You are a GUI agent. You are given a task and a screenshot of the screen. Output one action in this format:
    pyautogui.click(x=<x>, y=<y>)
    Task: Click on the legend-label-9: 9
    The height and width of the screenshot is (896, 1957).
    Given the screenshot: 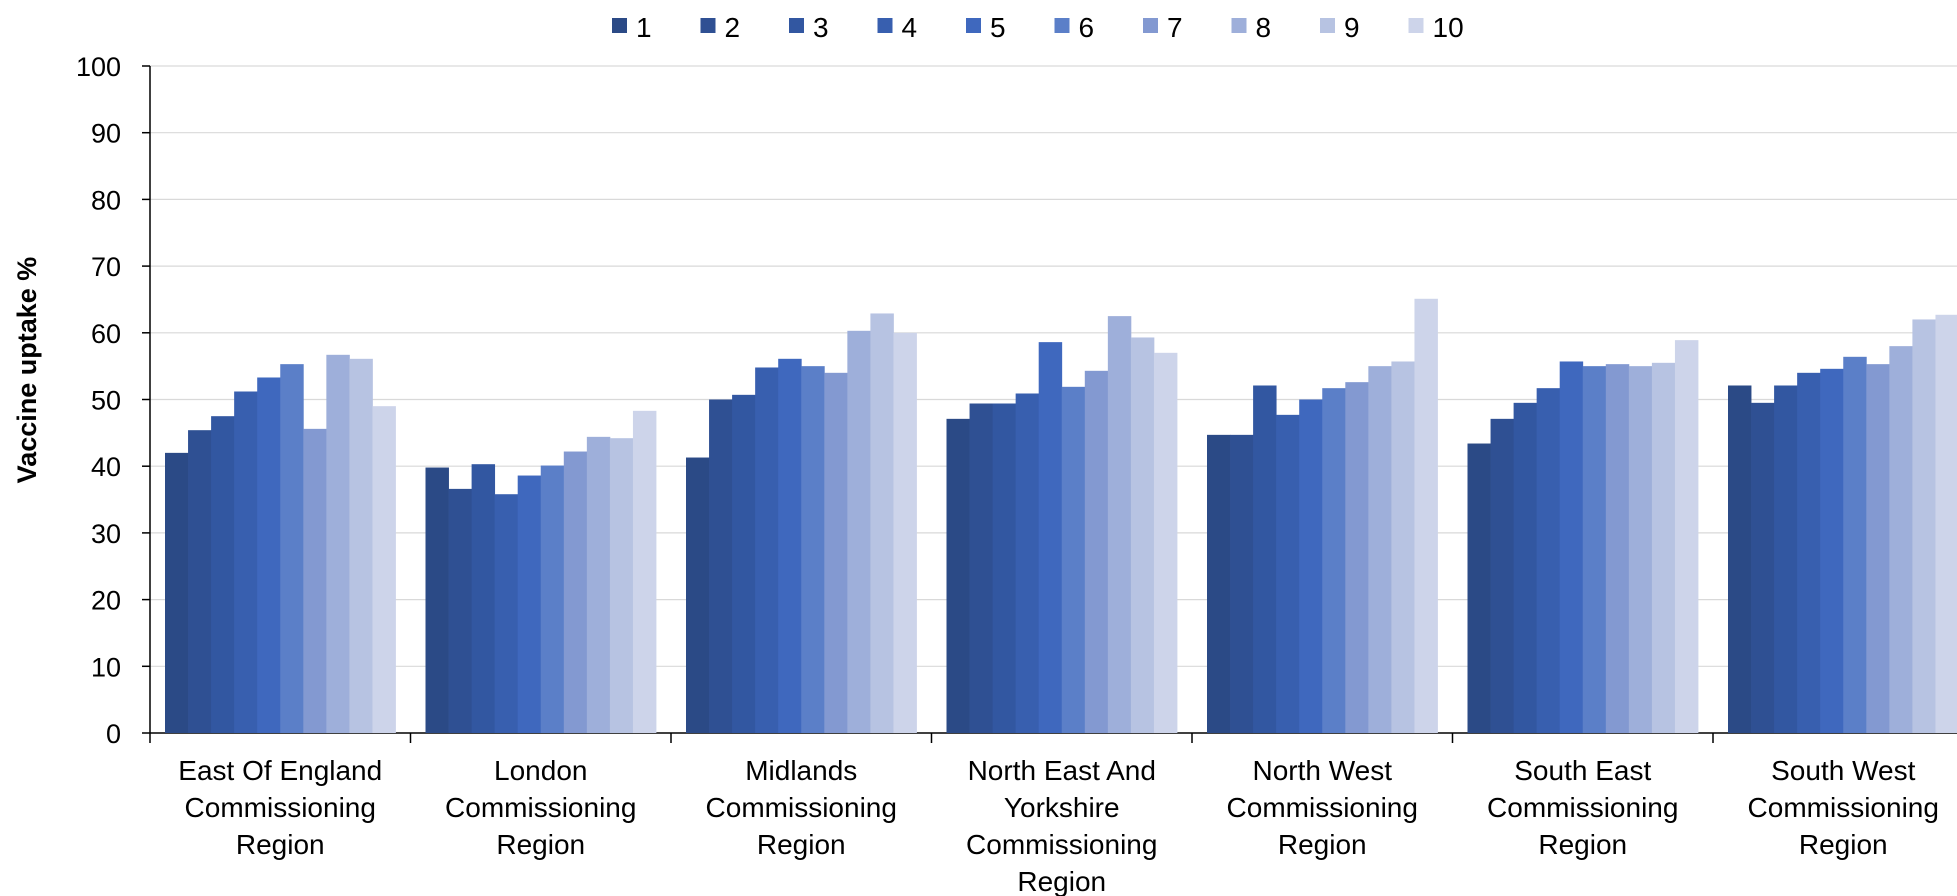 What is the action you would take?
    pyautogui.click(x=1352, y=27)
    